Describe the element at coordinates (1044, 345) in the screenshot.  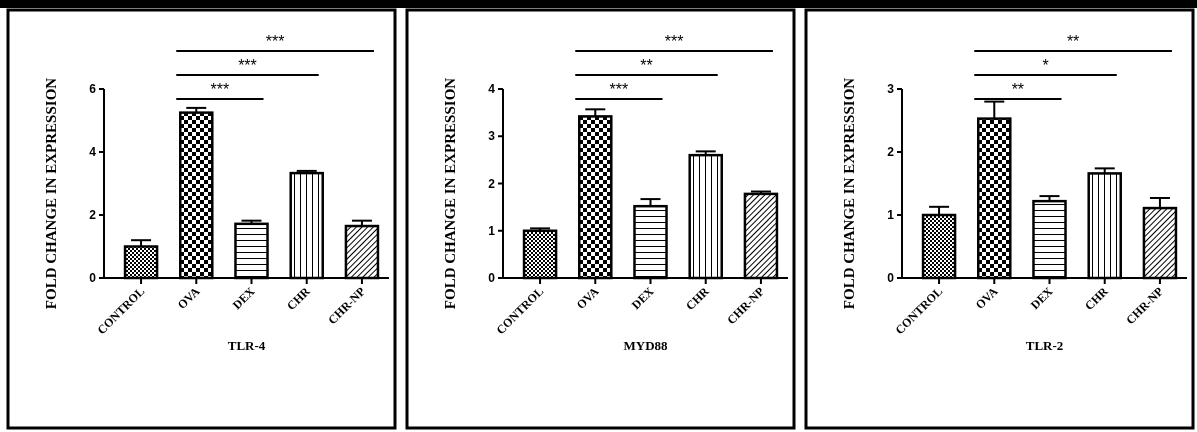
I see `x-axis-title: TLR-2` at that location.